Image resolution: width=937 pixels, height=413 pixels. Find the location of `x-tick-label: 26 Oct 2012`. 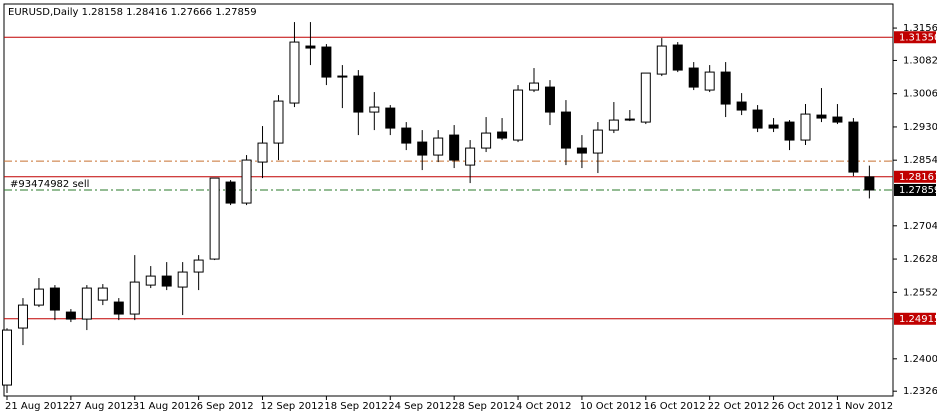

x-tick-label: 26 Oct 2012 is located at coordinates (803, 406).